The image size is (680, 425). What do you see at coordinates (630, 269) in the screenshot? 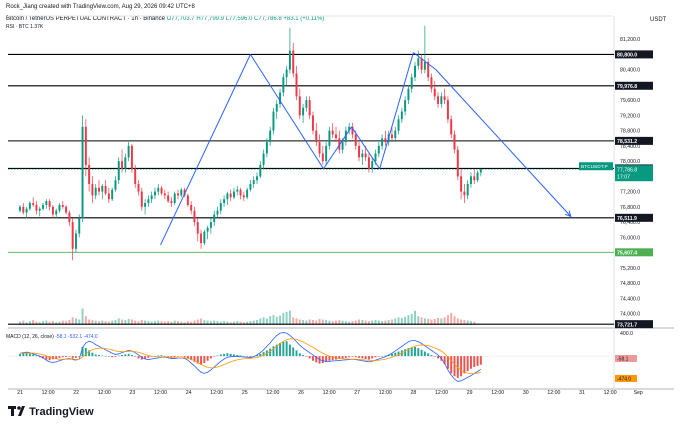
I see `y-tick-label: 75,200.0` at bounding box center [630, 269].